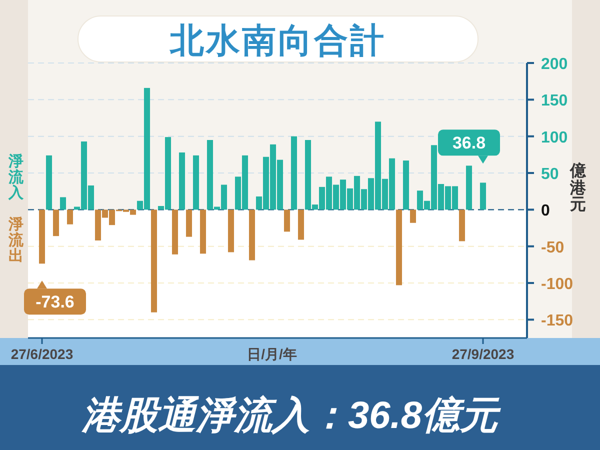 This screenshot has height=450, width=600. Describe the element at coordinates (42, 354) in the screenshot. I see `x-tick-label: 27/6/2023` at that location.